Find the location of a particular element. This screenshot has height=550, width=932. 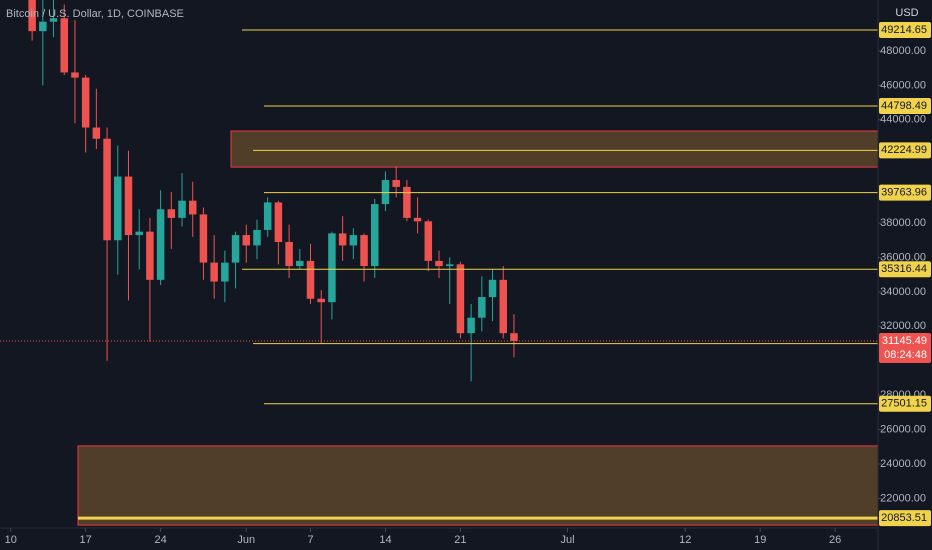

y-tick-label: 34000.00 is located at coordinates (903, 292).